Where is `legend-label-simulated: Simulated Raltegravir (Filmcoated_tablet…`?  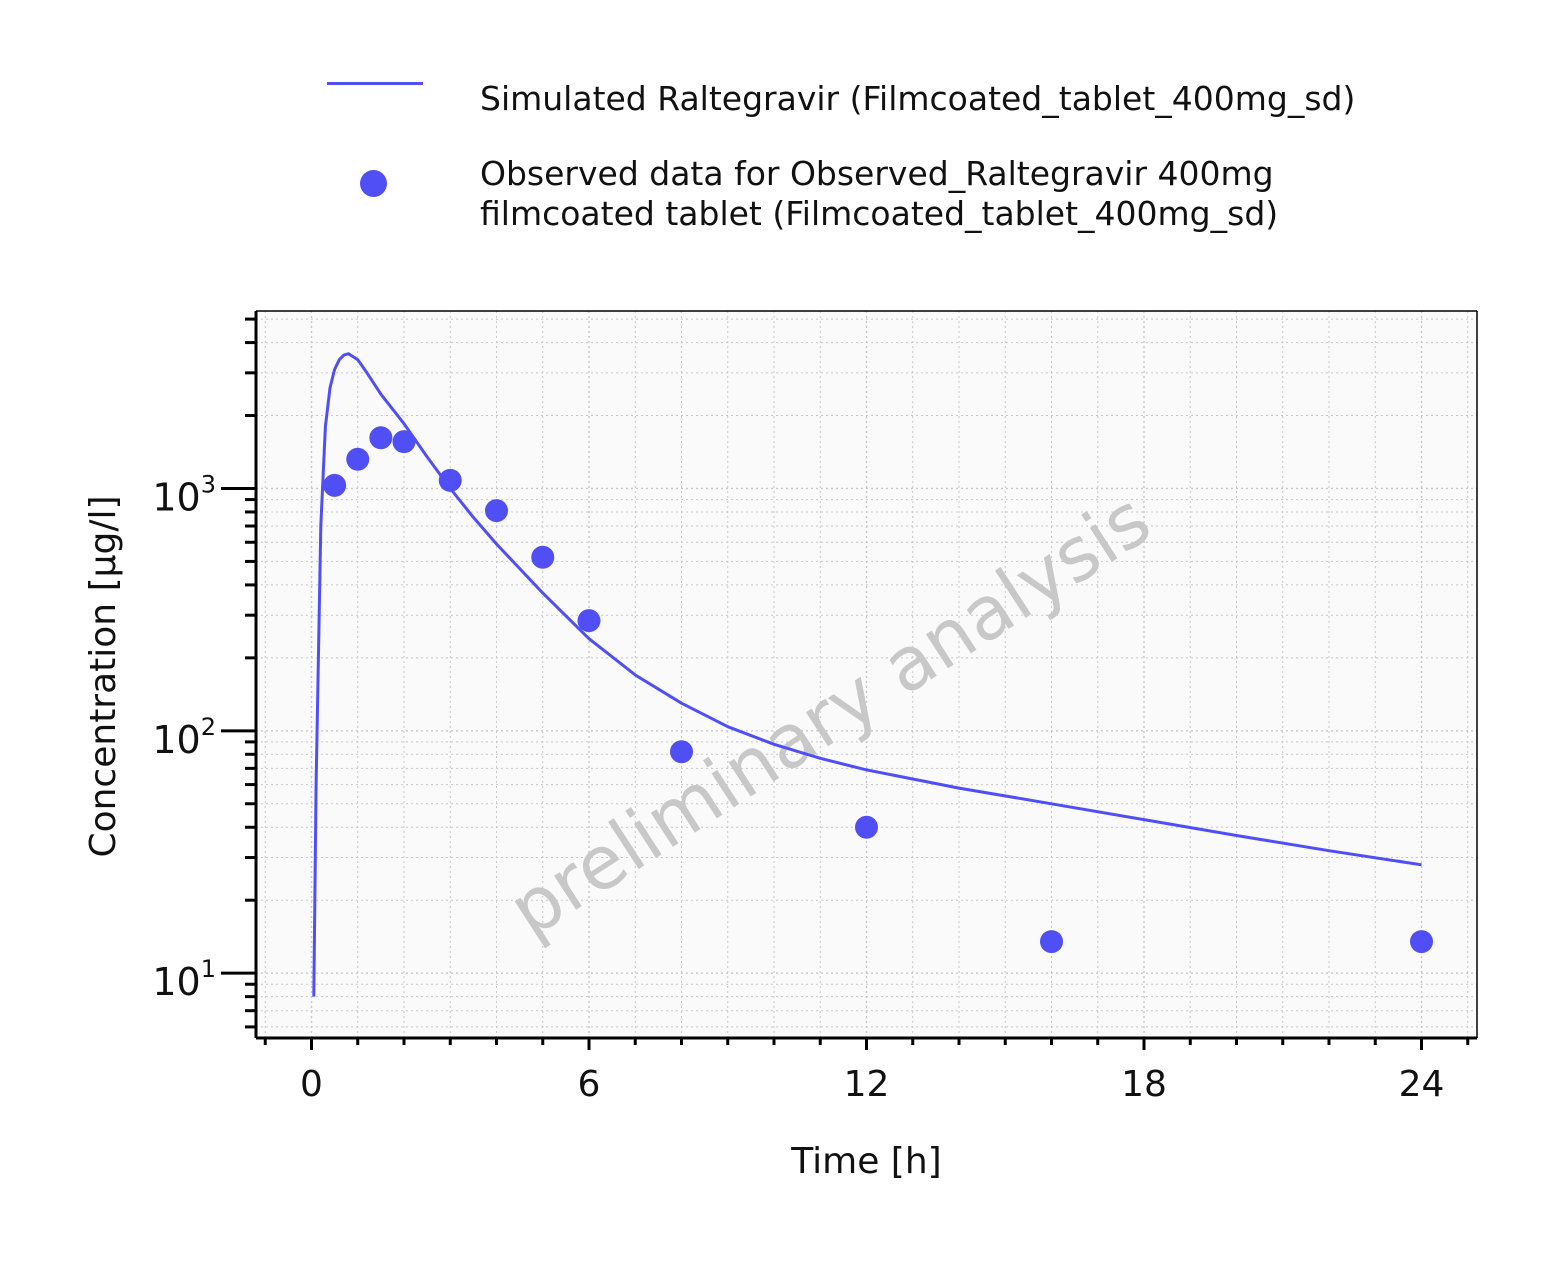 legend-label-simulated: Simulated Raltegravir (Filmcoated_tablet… is located at coordinates (918, 98).